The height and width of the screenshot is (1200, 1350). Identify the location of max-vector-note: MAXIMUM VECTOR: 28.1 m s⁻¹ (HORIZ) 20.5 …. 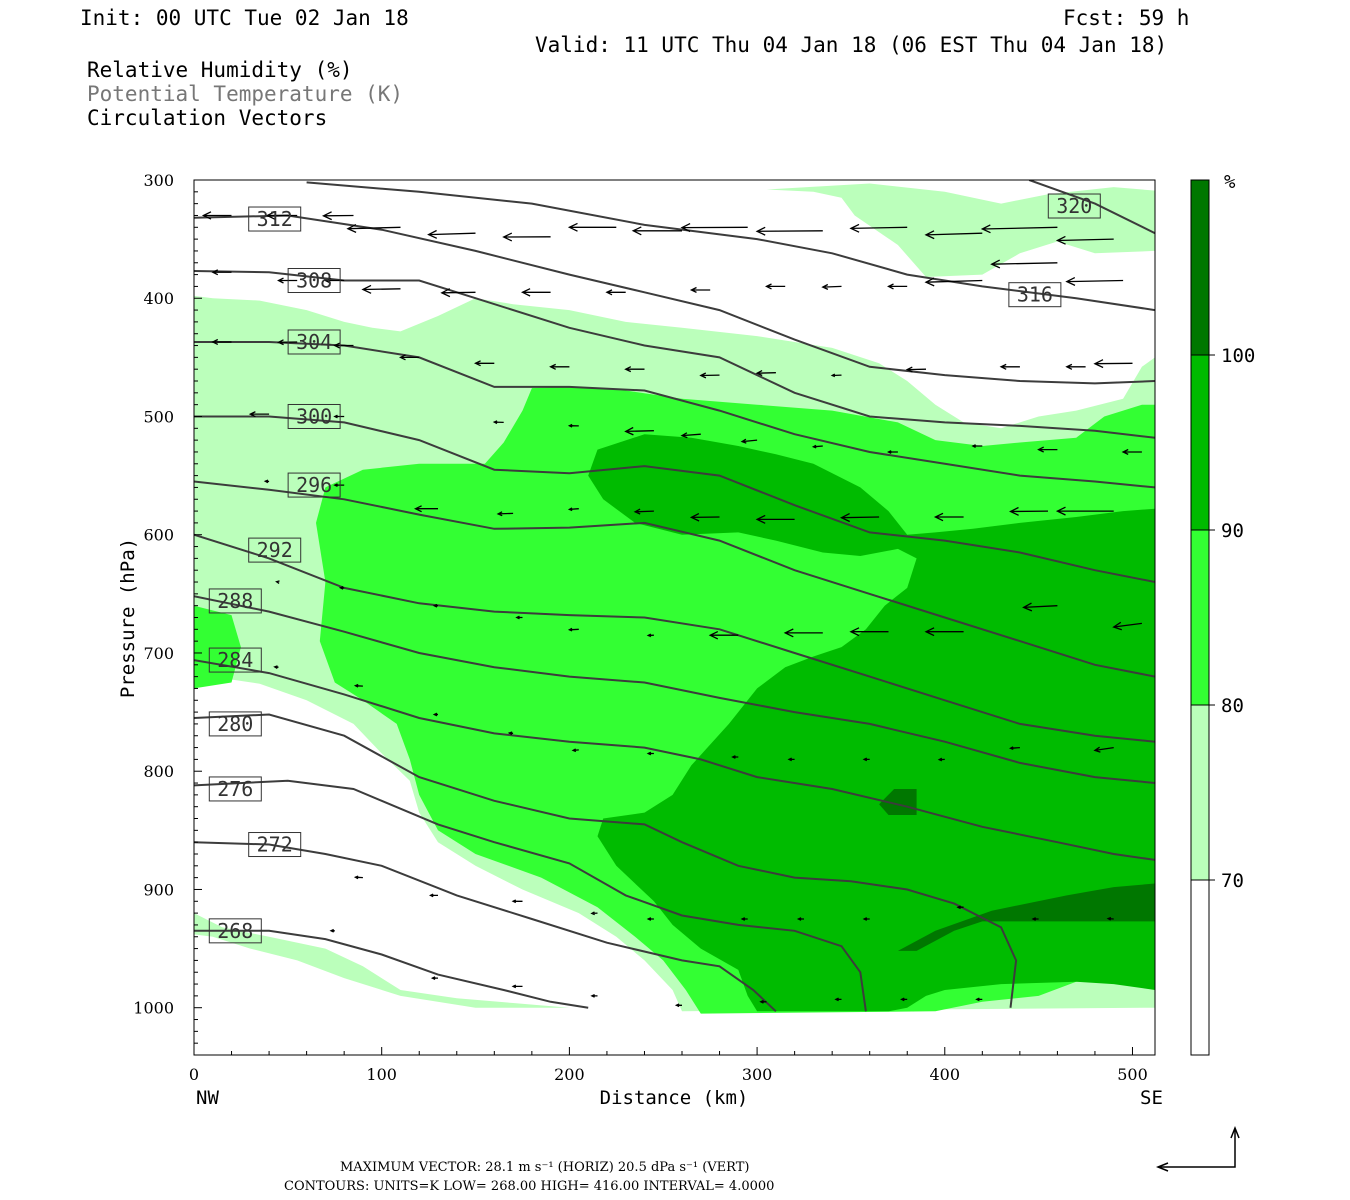
(544, 1167).